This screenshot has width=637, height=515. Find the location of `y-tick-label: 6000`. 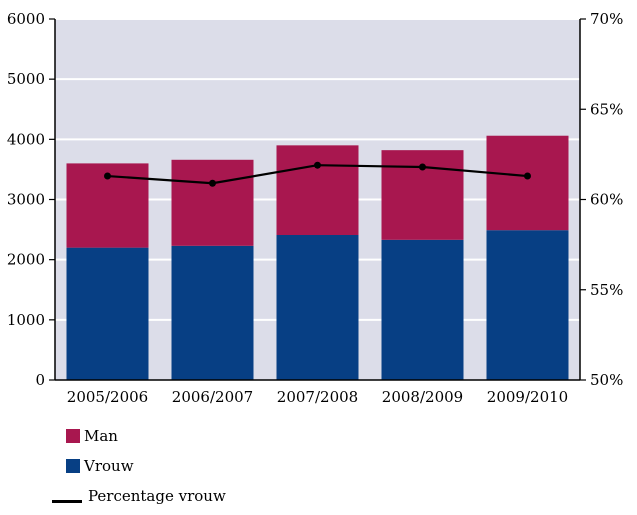

y-tick-label: 6000 is located at coordinates (26, 19).